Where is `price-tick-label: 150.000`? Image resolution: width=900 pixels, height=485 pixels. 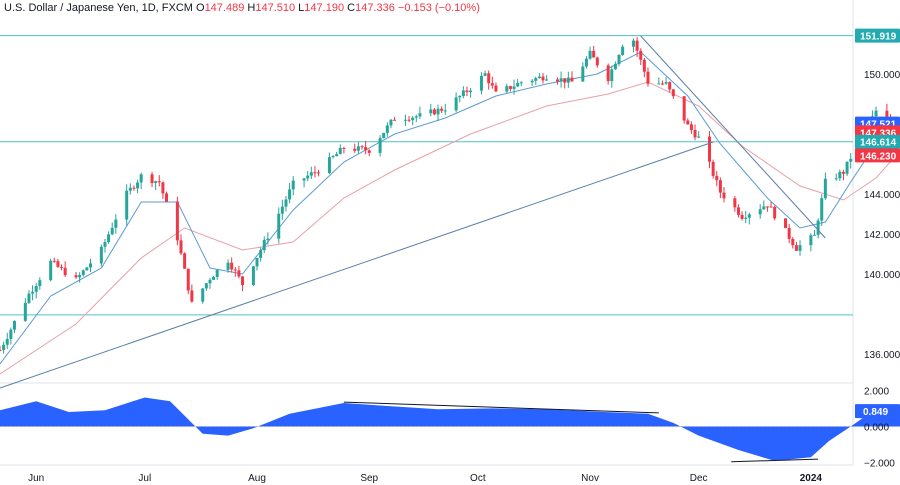
price-tick-label: 150.000 is located at coordinates (882, 75).